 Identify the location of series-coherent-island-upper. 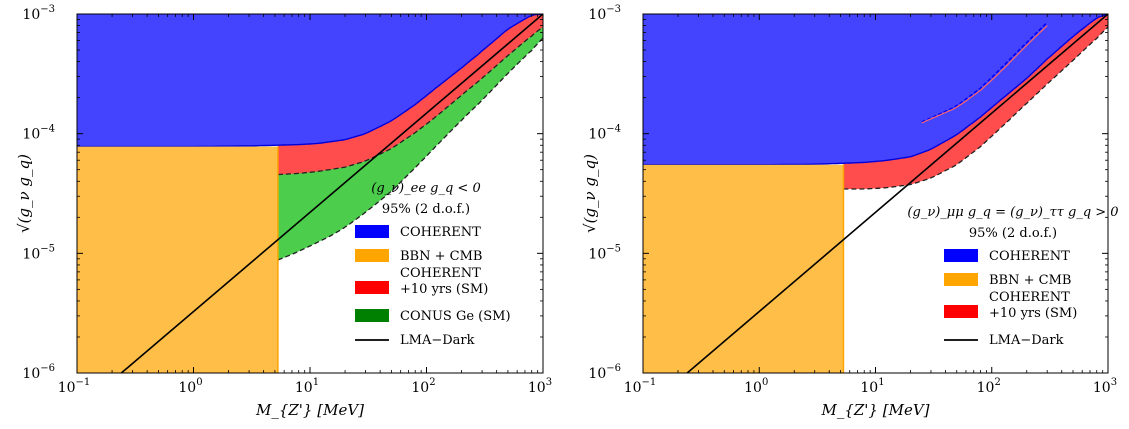
(984, 72).